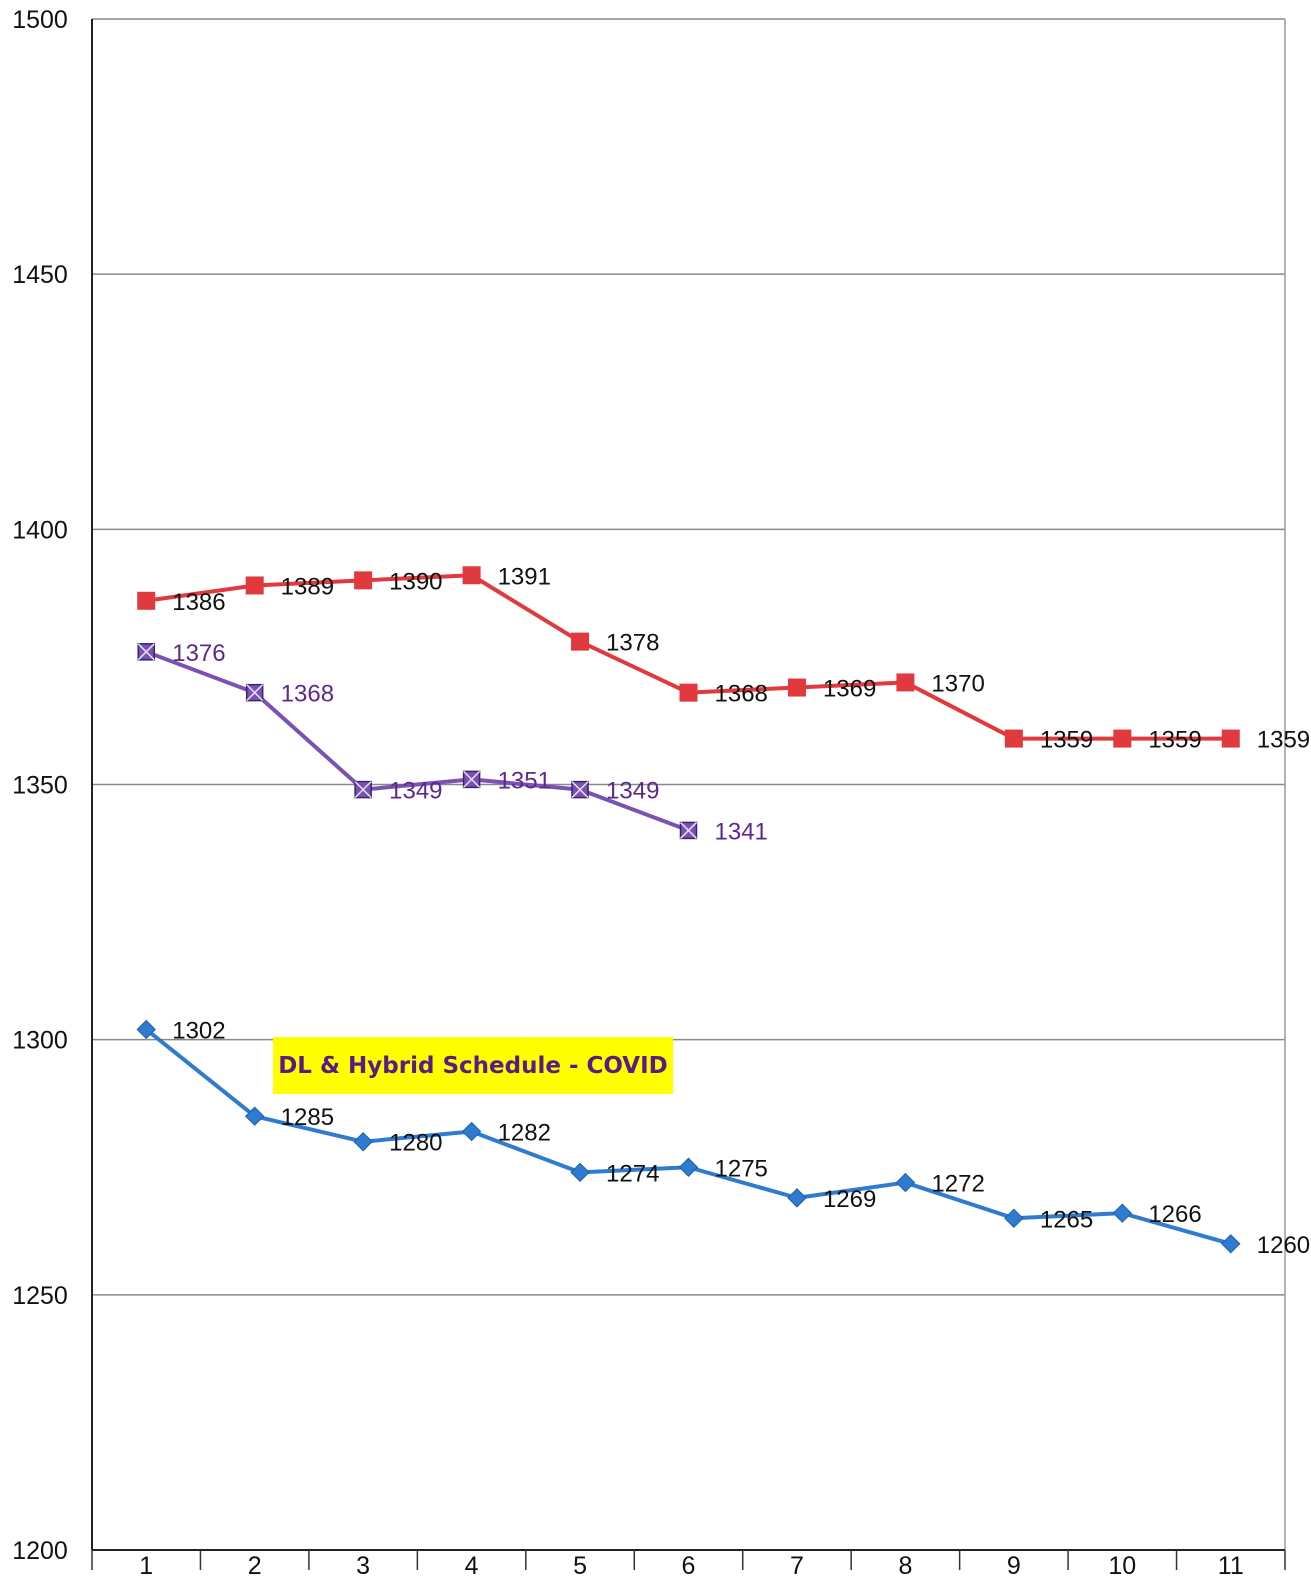  I want to click on series-2-data-label-7: 1272, so click(957, 1184).